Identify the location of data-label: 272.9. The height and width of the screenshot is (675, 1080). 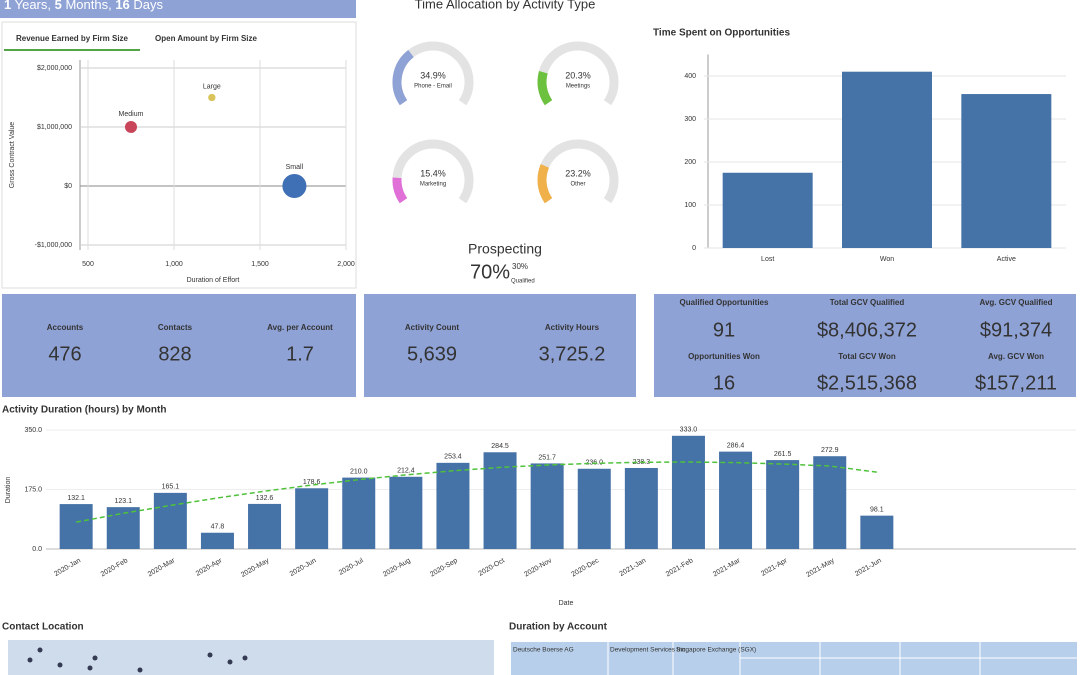
(830, 450).